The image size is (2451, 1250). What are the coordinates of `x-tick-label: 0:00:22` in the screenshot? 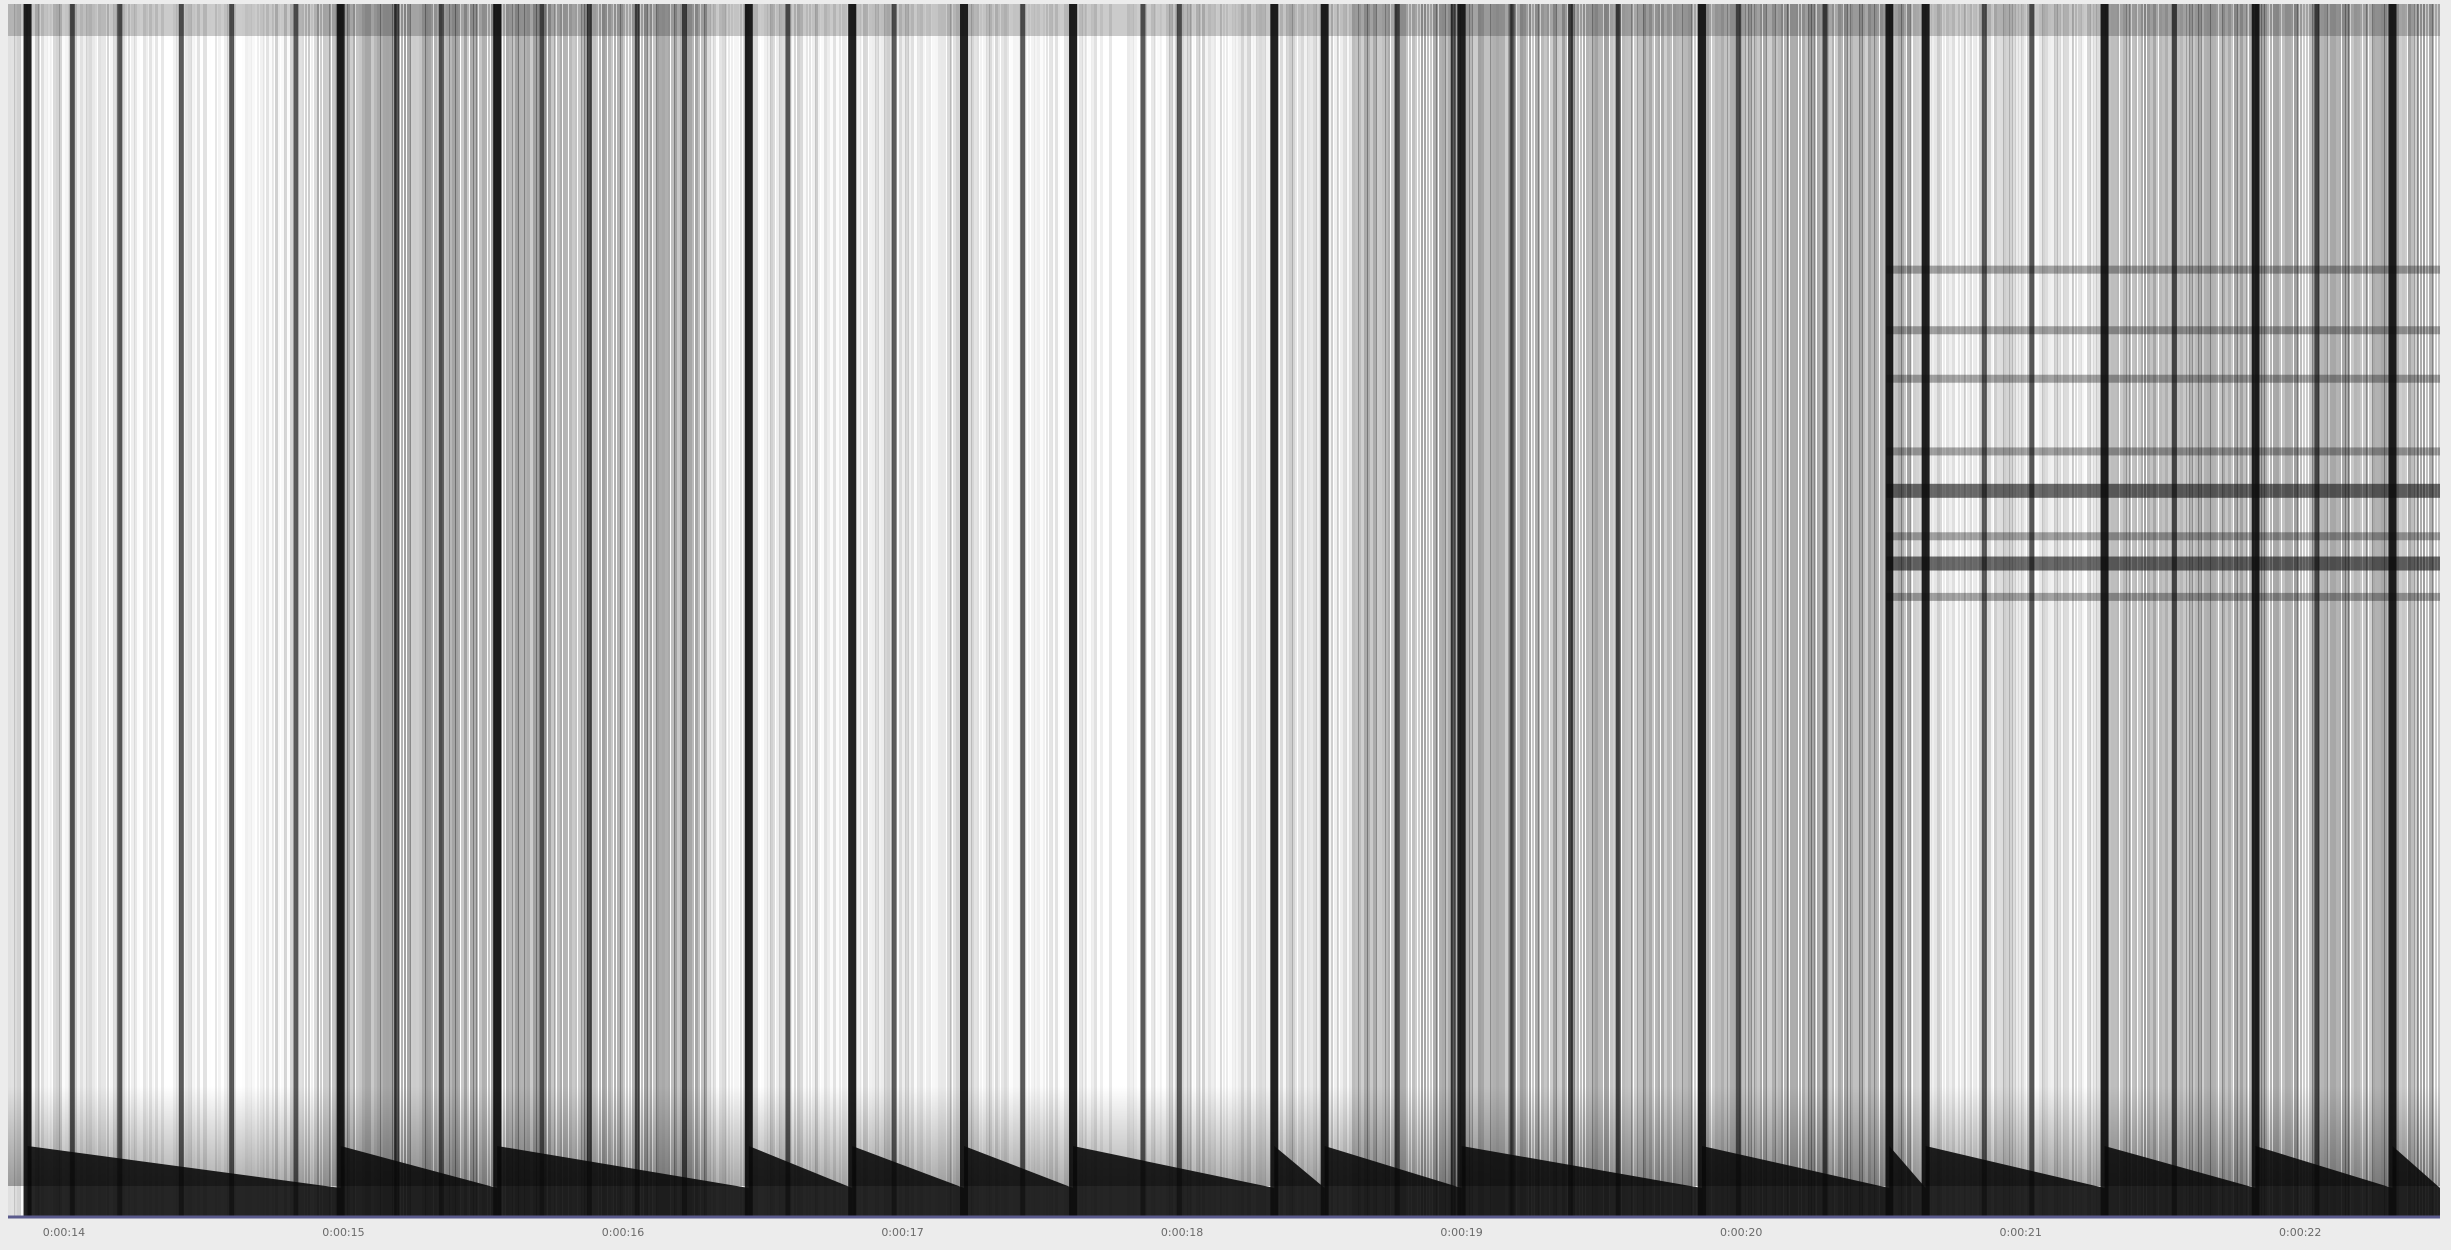 It's located at (2300, 1232).